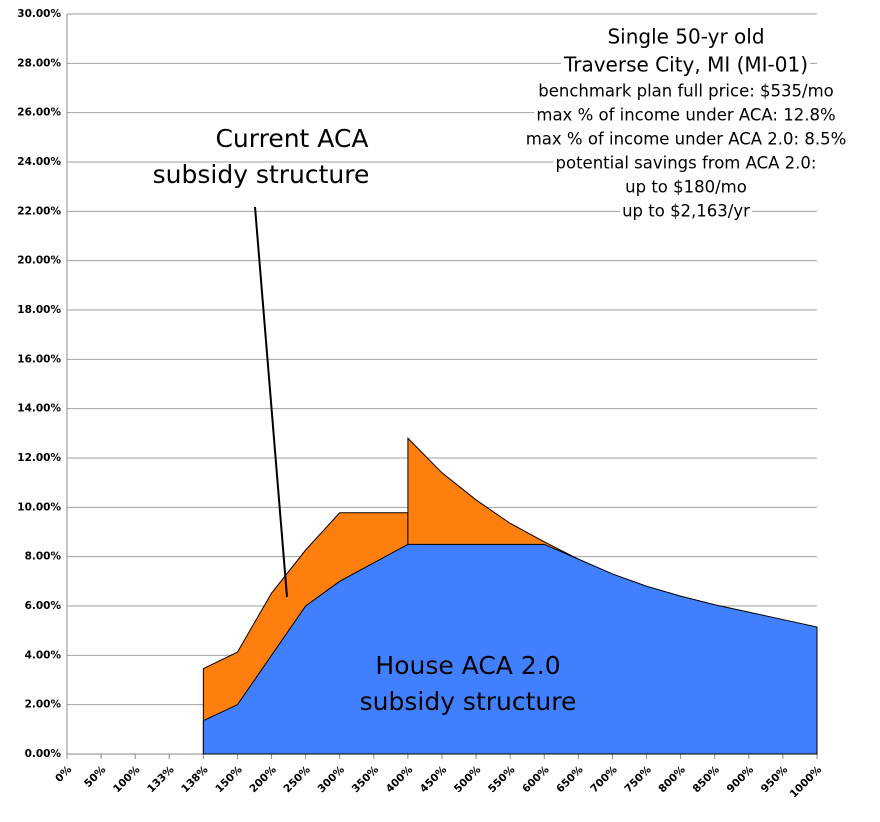  What do you see at coordinates (43, 754) in the screenshot?
I see `y-tick-label: 0.00%` at bounding box center [43, 754].